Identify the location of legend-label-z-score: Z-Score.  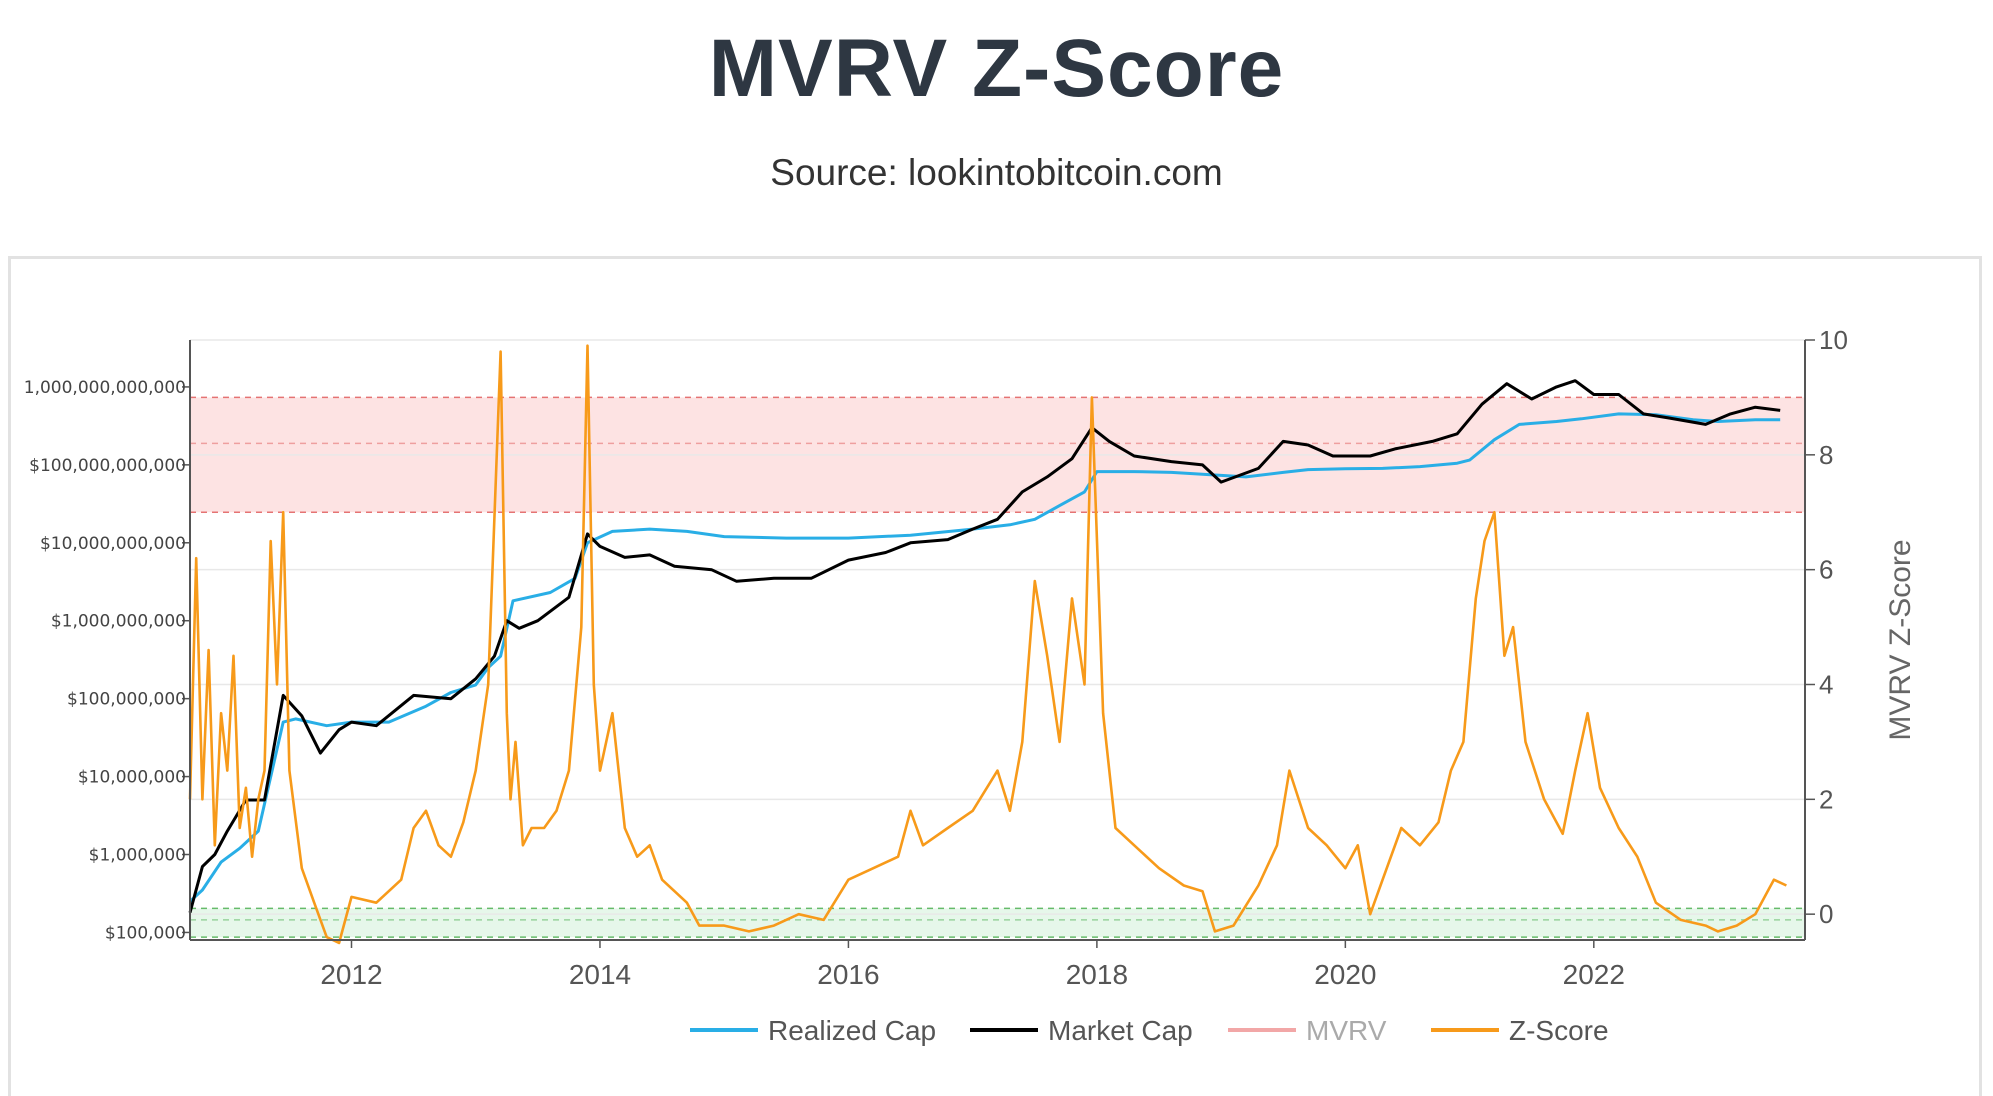
(1559, 1030).